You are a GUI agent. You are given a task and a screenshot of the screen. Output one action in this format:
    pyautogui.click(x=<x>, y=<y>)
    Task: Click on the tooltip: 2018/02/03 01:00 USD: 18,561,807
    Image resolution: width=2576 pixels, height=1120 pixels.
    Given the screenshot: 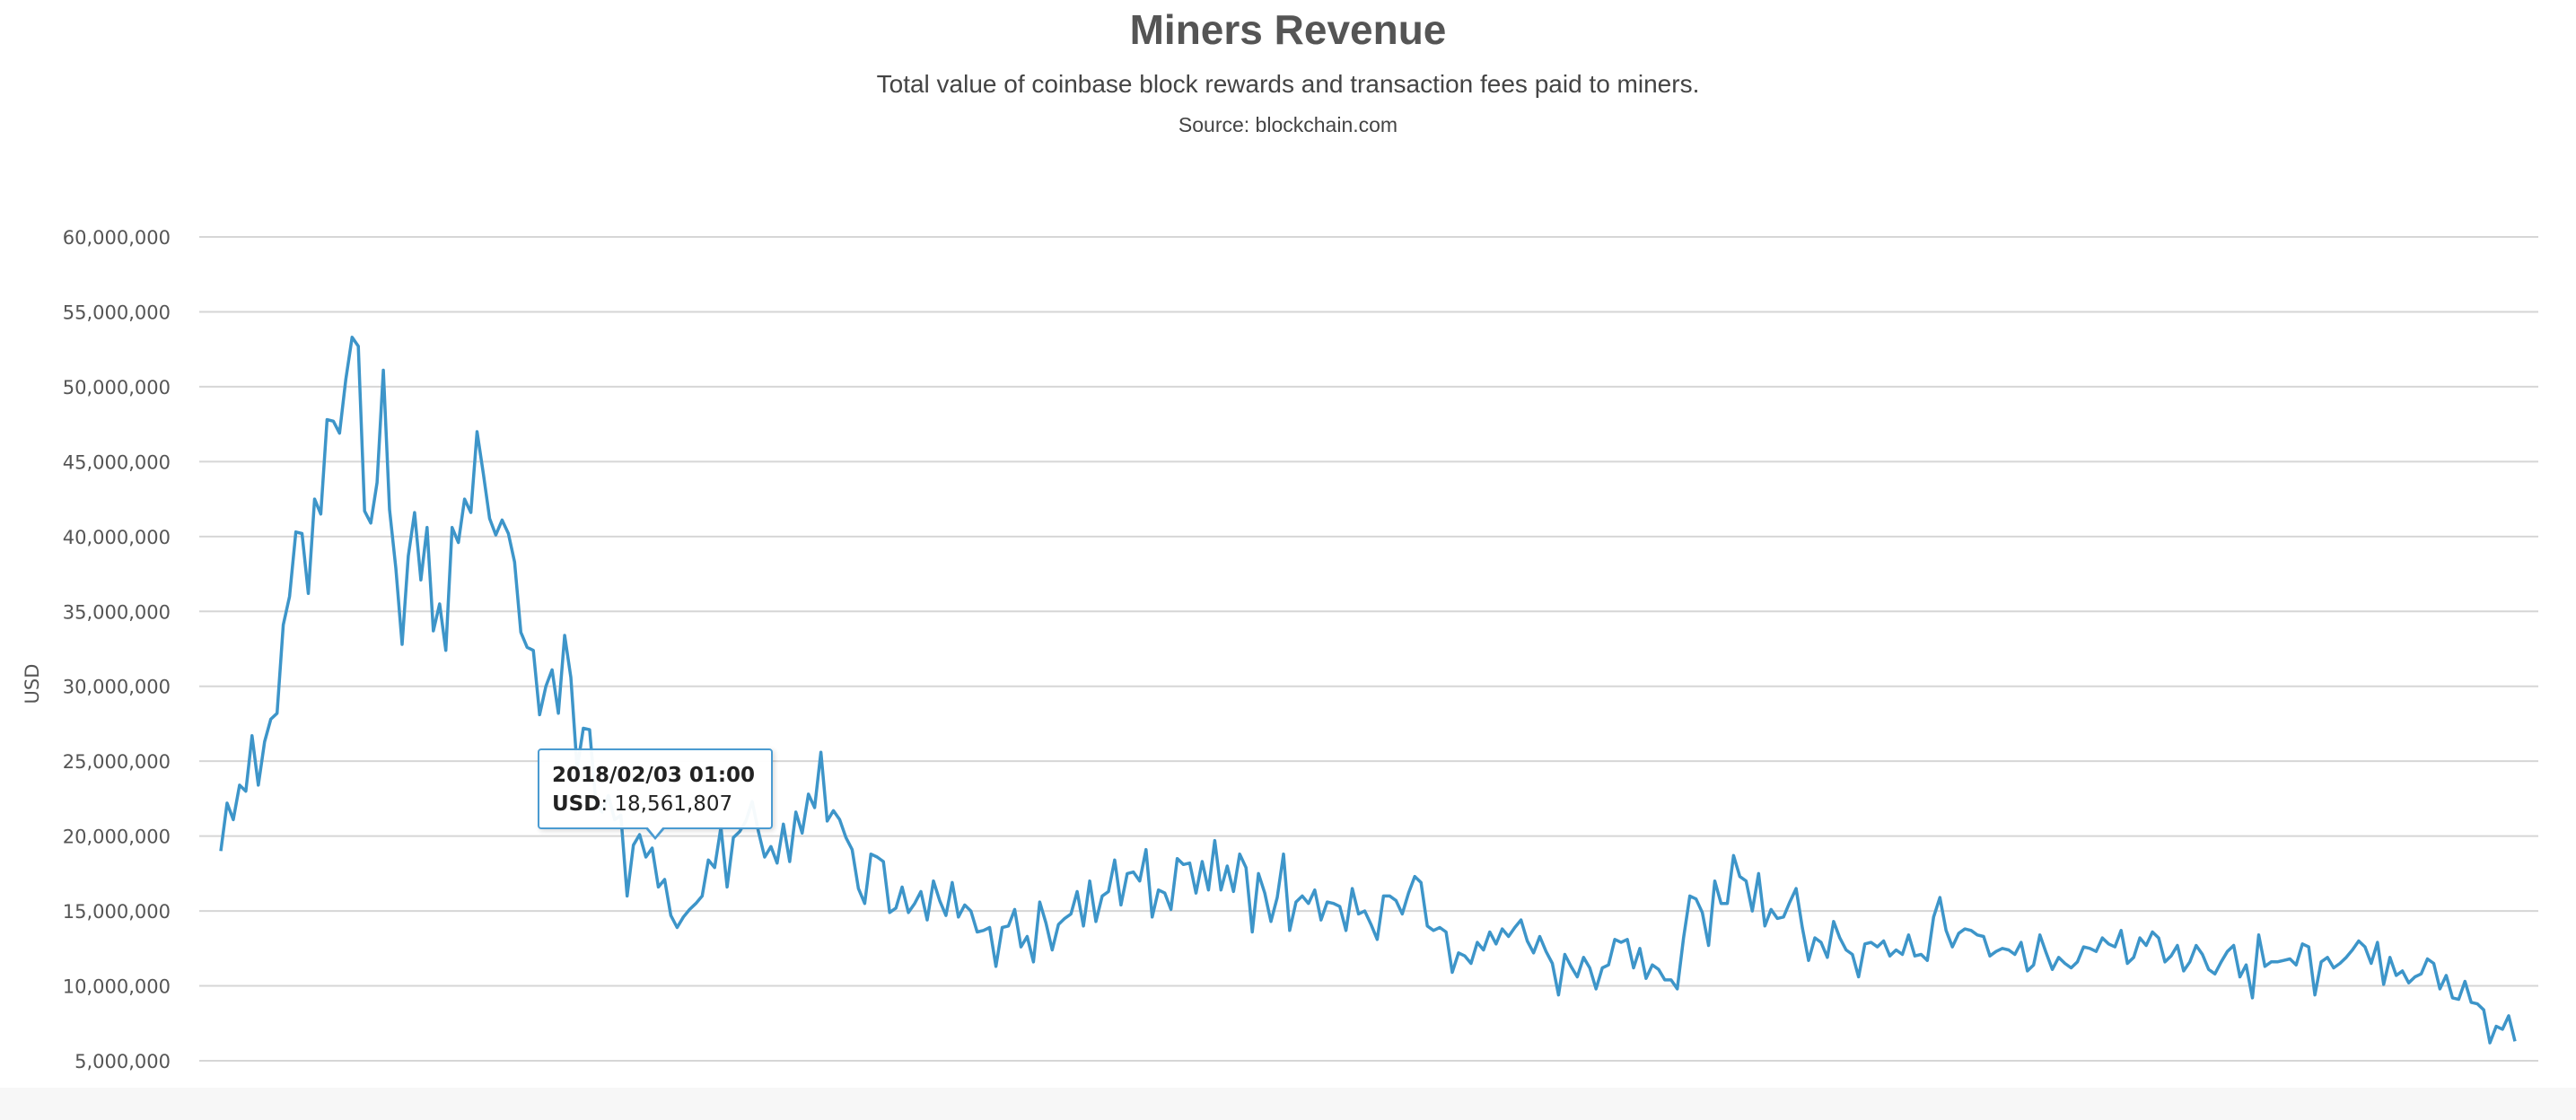 What is the action you would take?
    pyautogui.click(x=655, y=789)
    